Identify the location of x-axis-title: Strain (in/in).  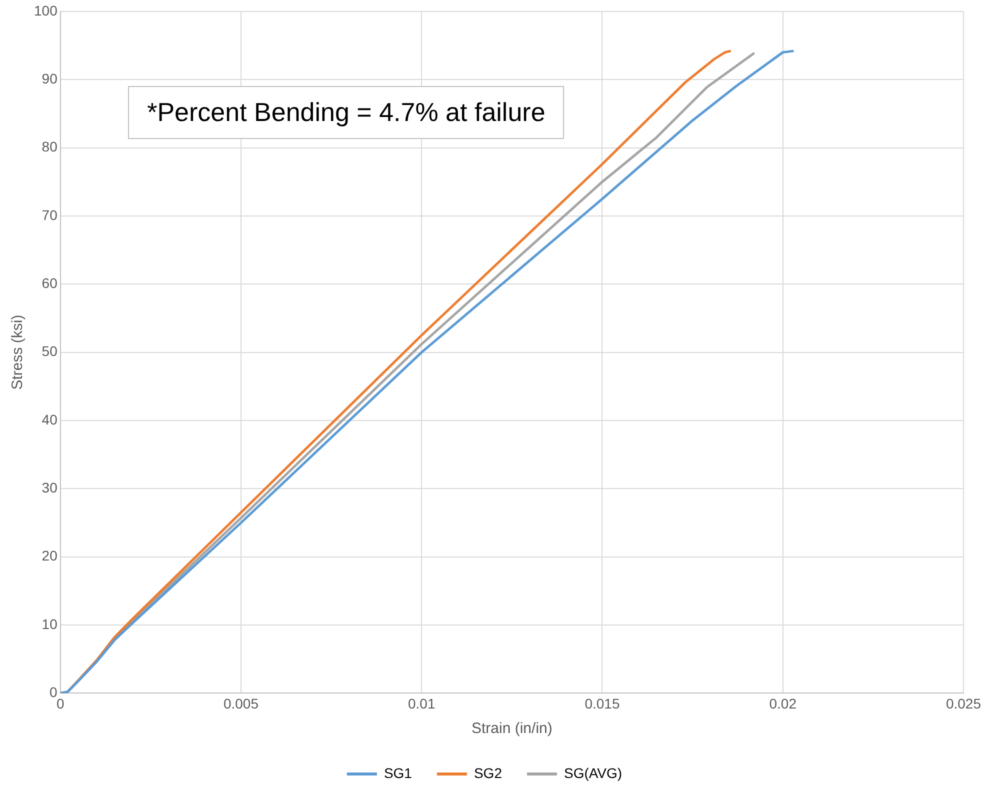
(511, 729).